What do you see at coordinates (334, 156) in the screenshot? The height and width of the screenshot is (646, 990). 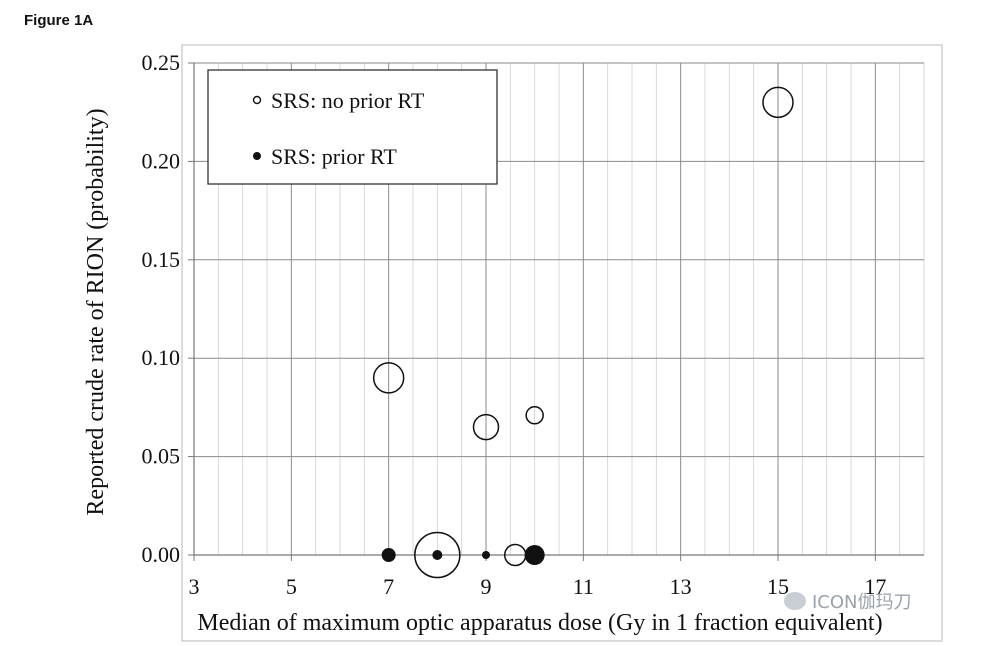 I see `legend-label-prior-rt: SRS: prior RT` at bounding box center [334, 156].